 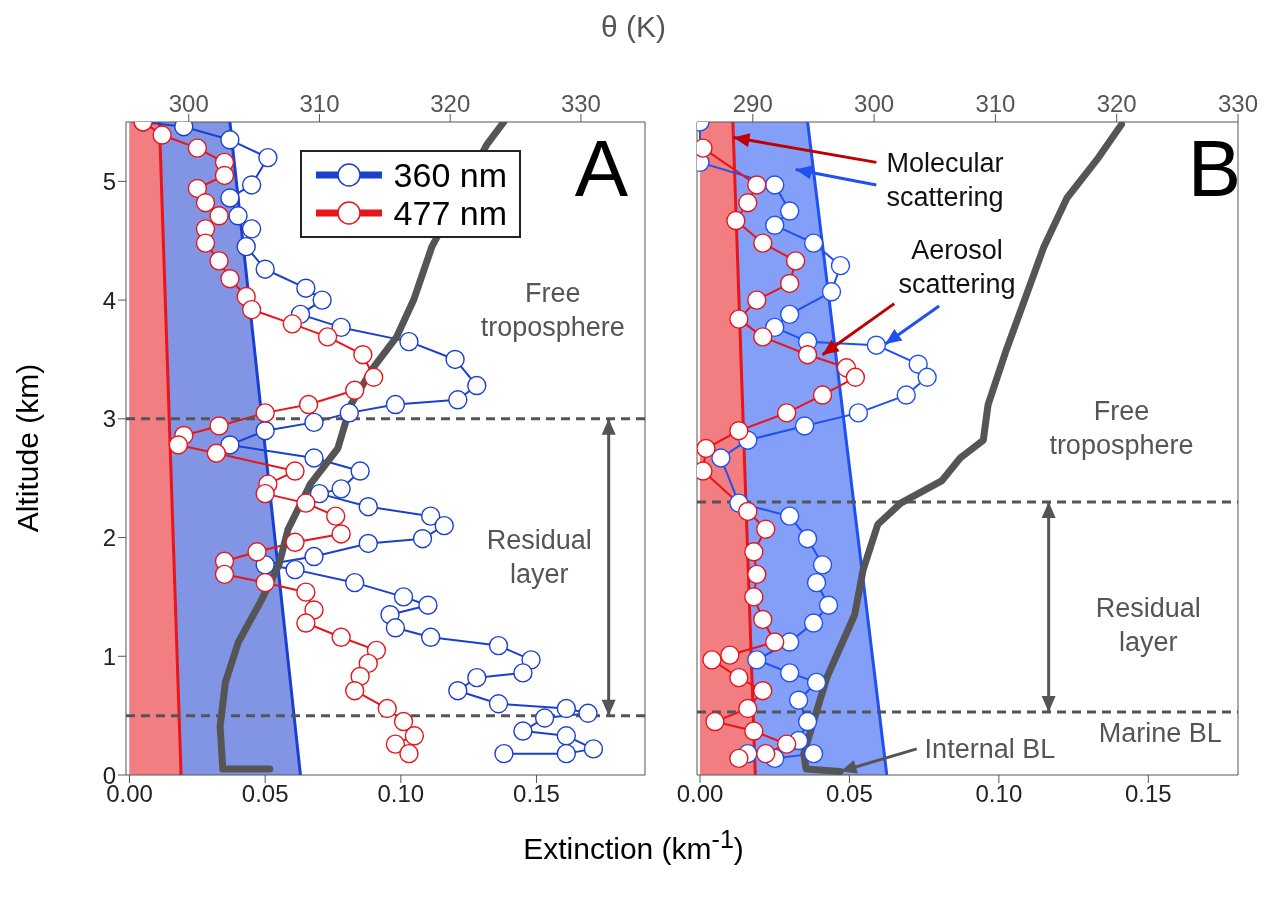 What do you see at coordinates (633, 27) in the screenshot?
I see `x2-axis-title: θ (K)` at bounding box center [633, 27].